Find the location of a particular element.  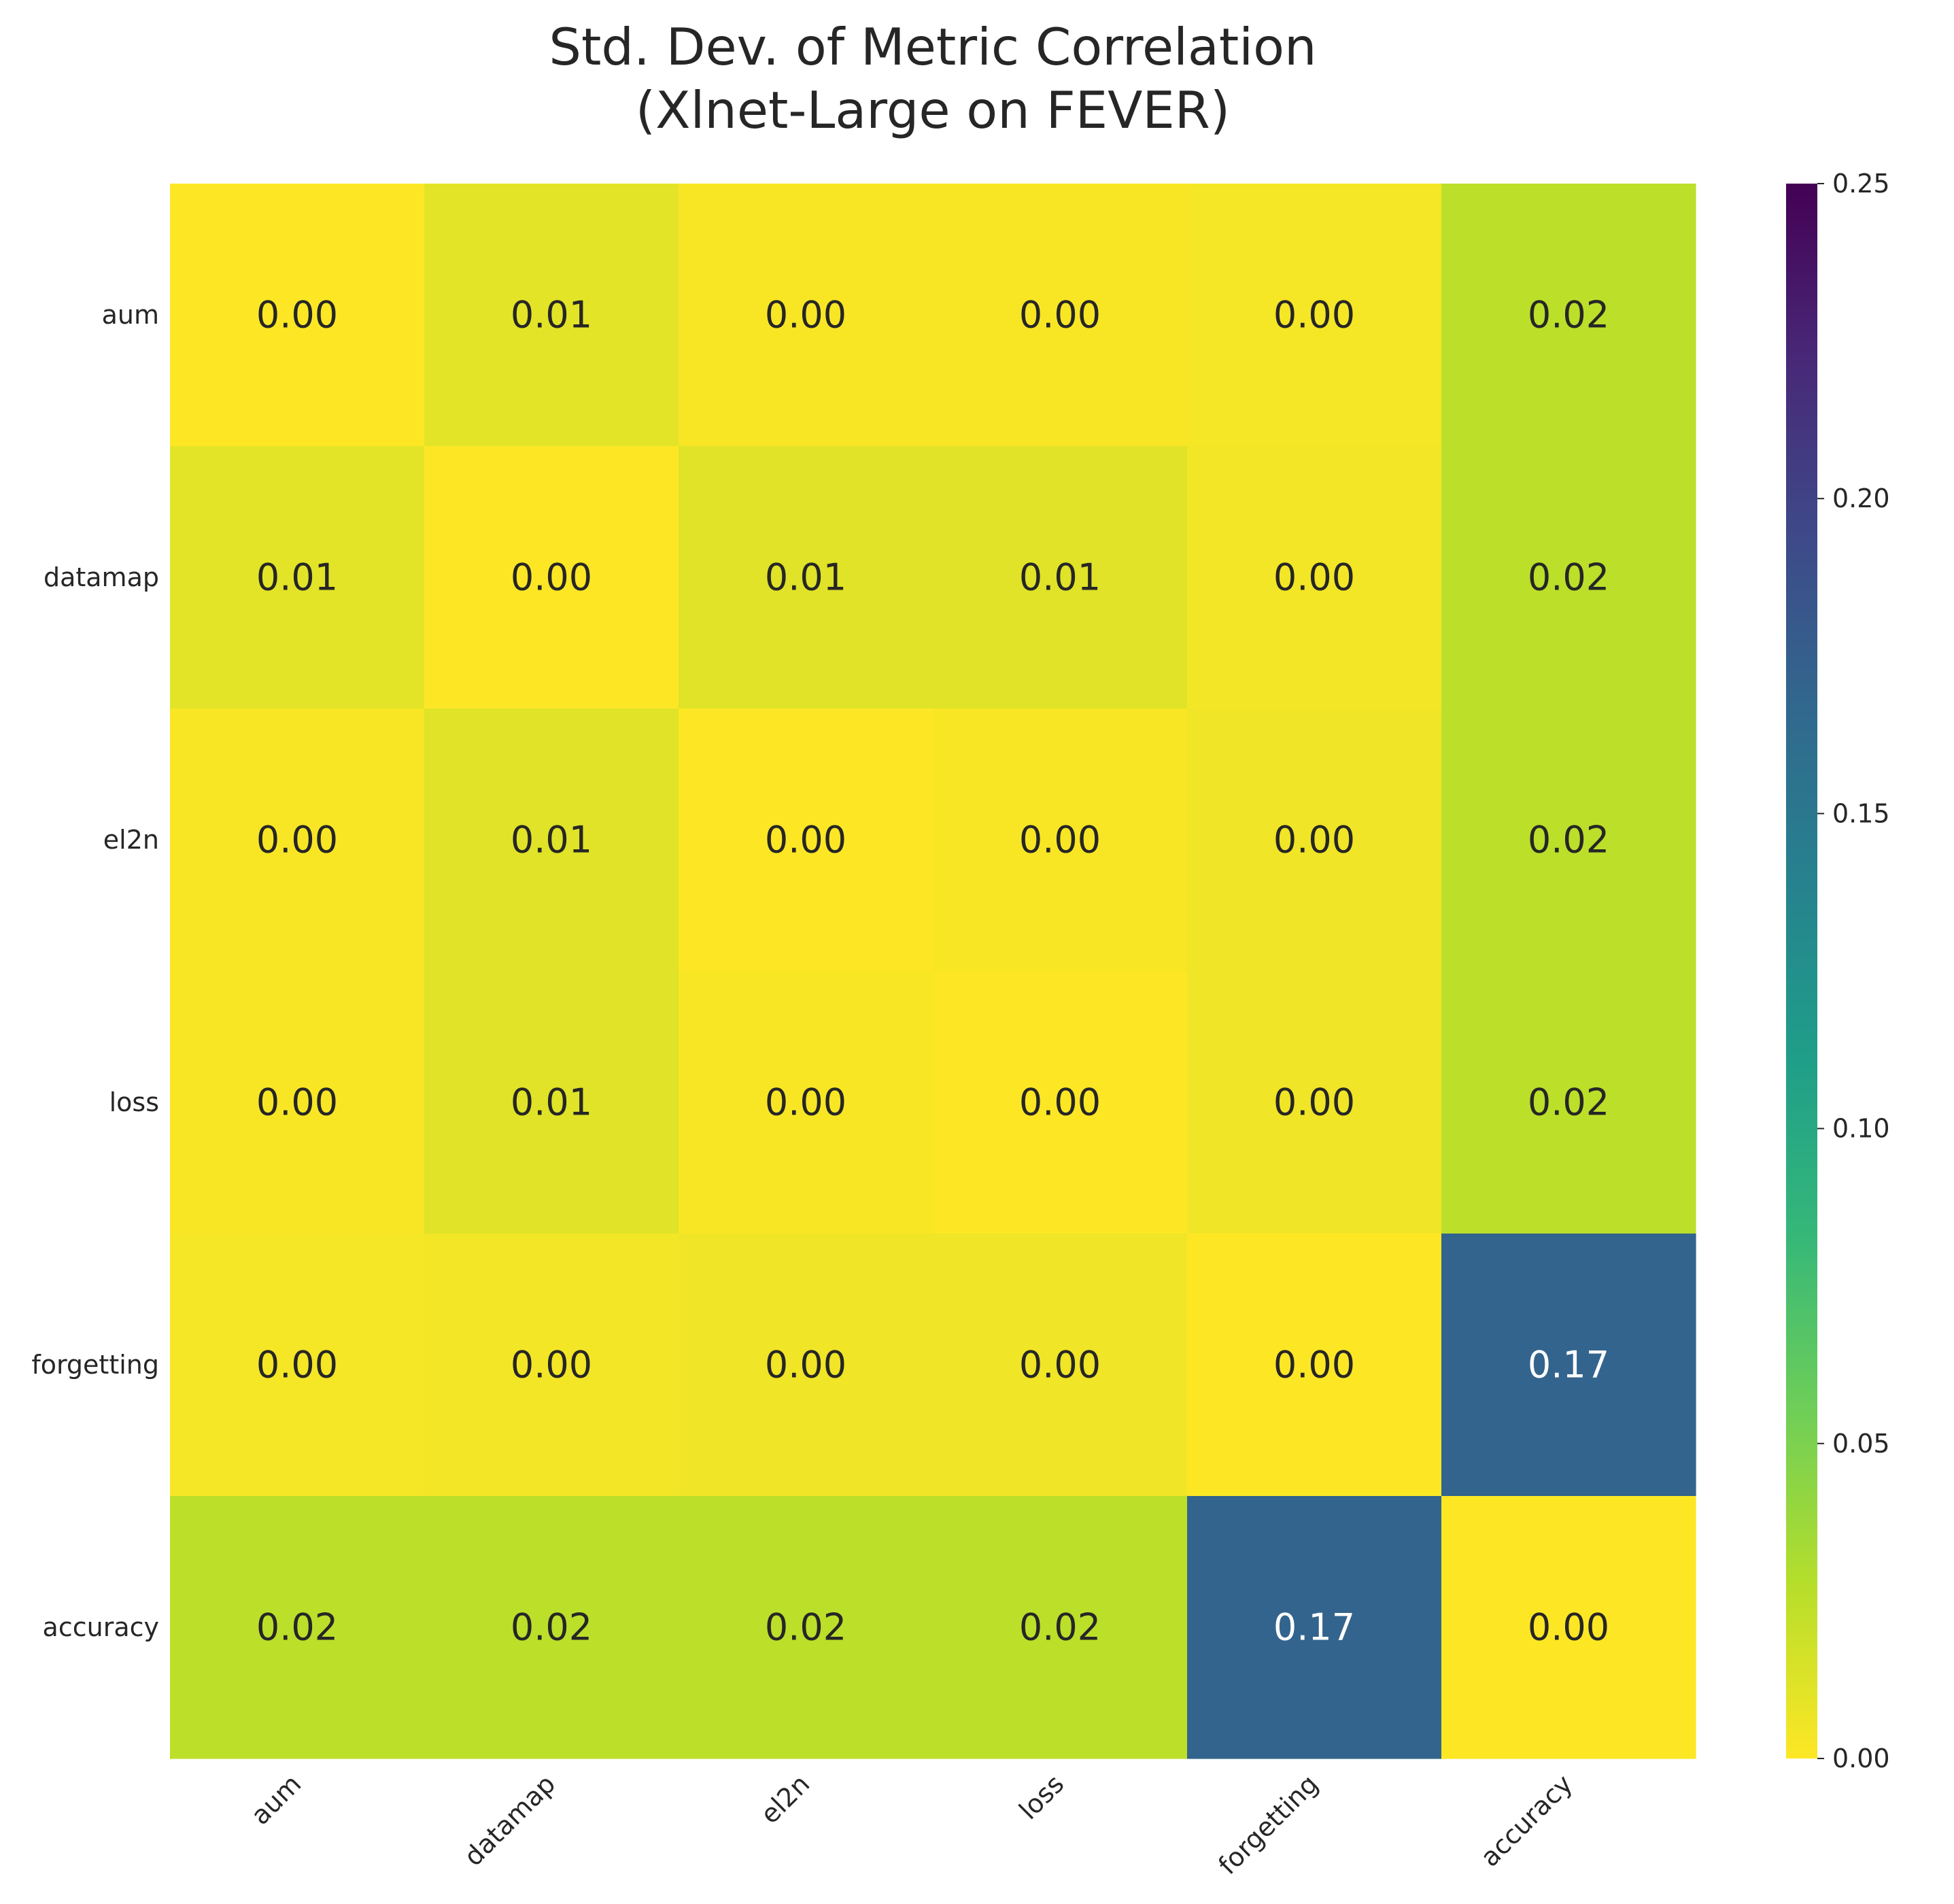

cell-value-label-aum-aum: 0.00 is located at coordinates (297, 316).